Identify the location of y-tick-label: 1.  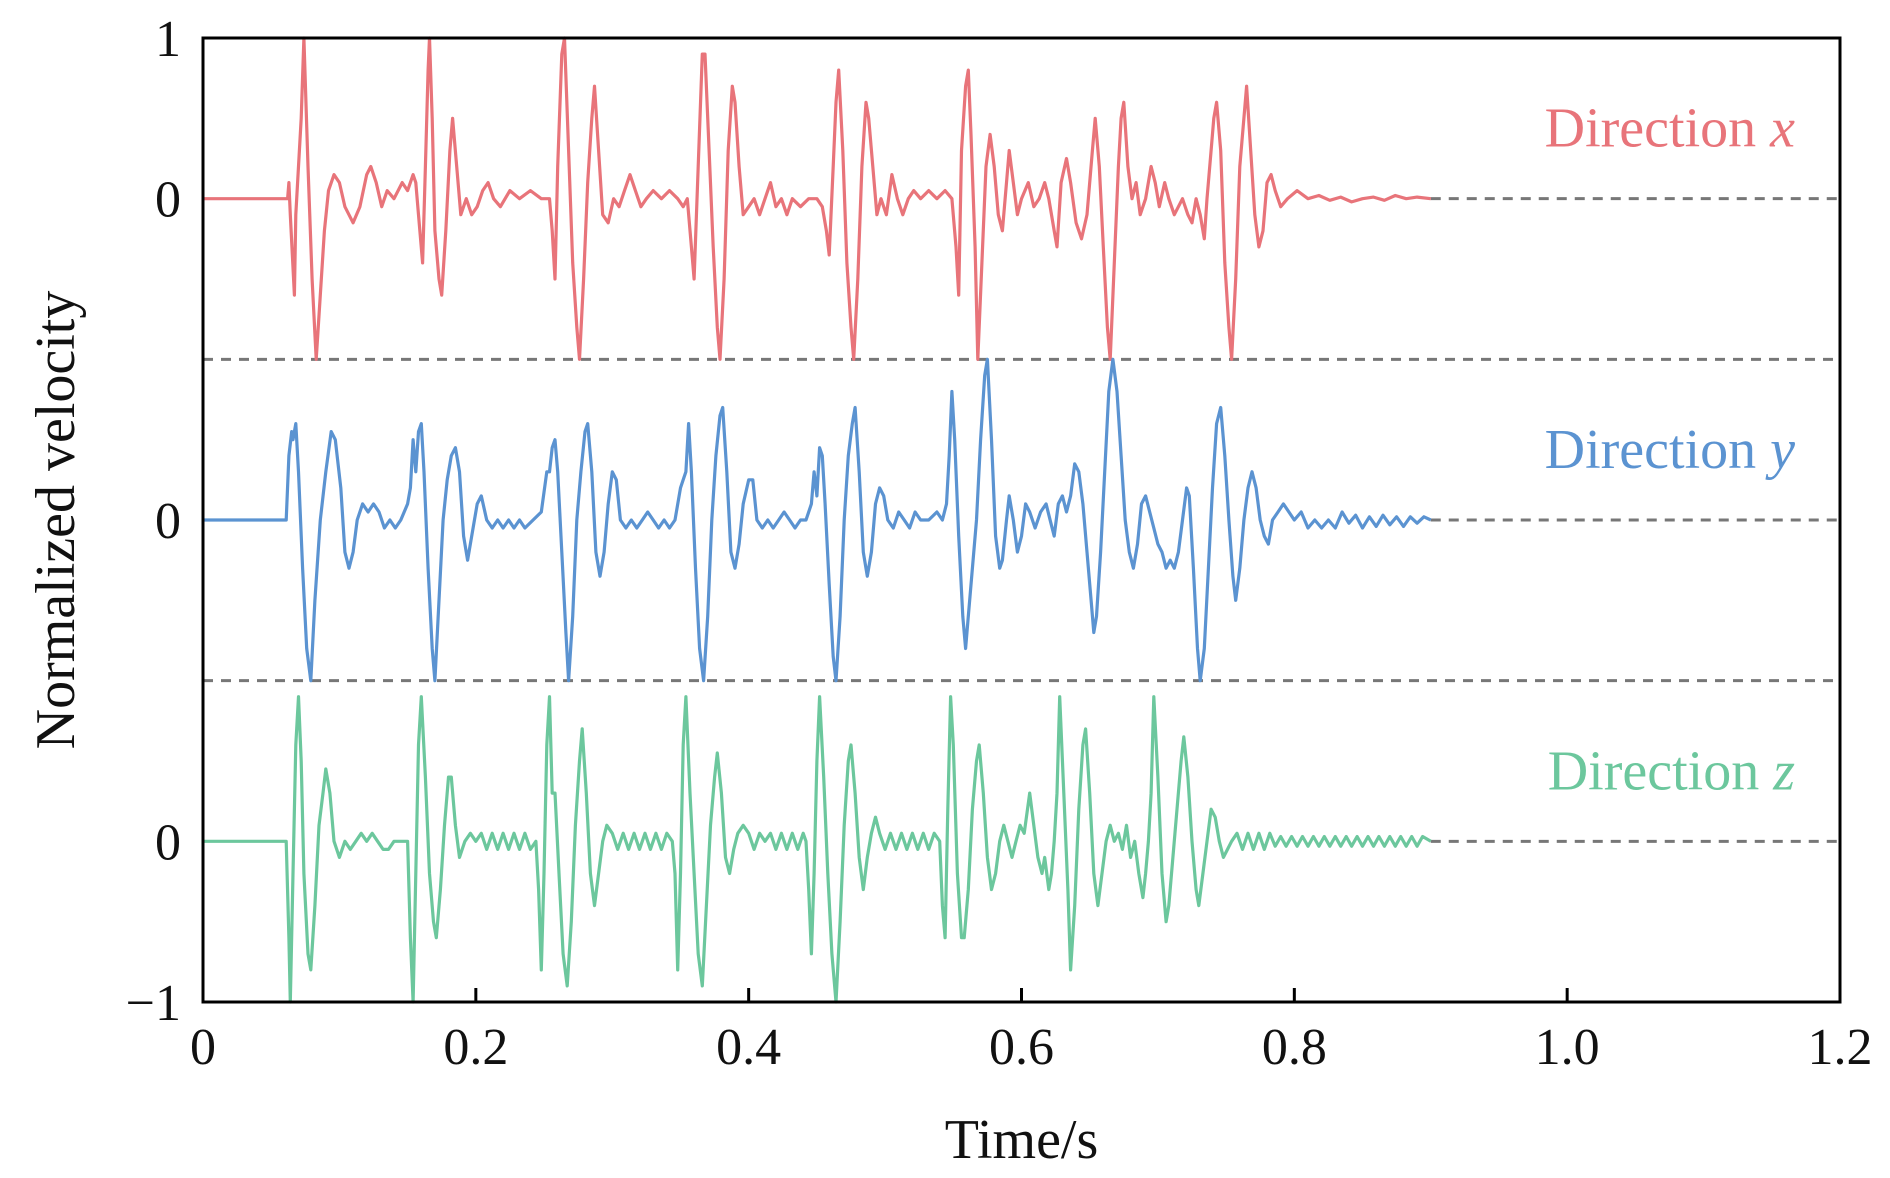
(168, 39).